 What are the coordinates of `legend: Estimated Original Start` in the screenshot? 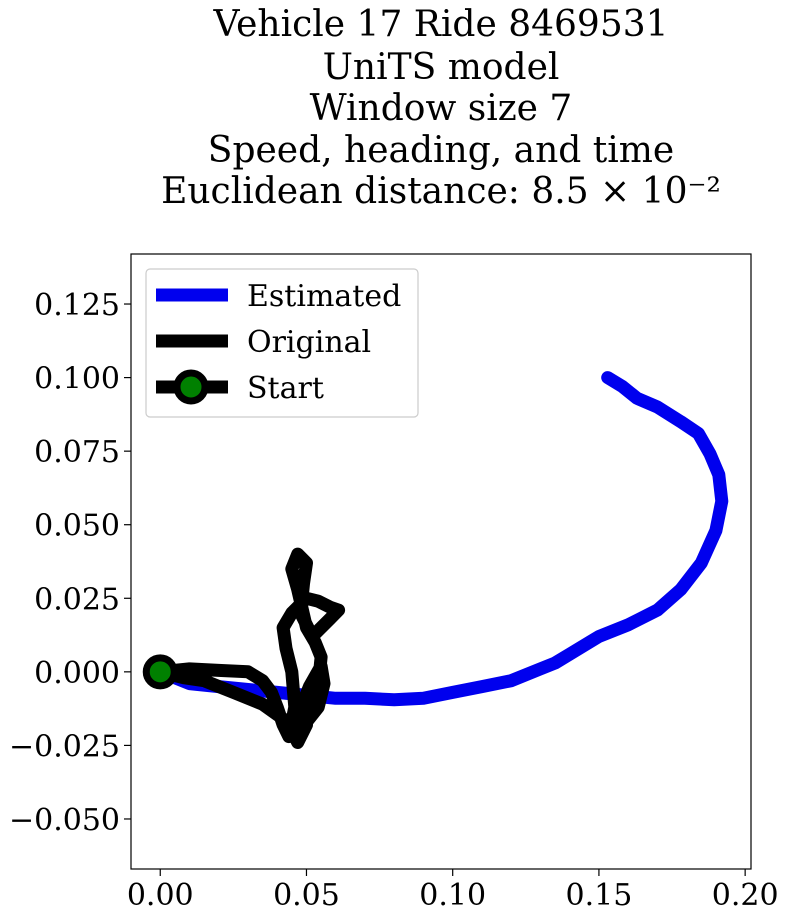 It's located at (282, 343).